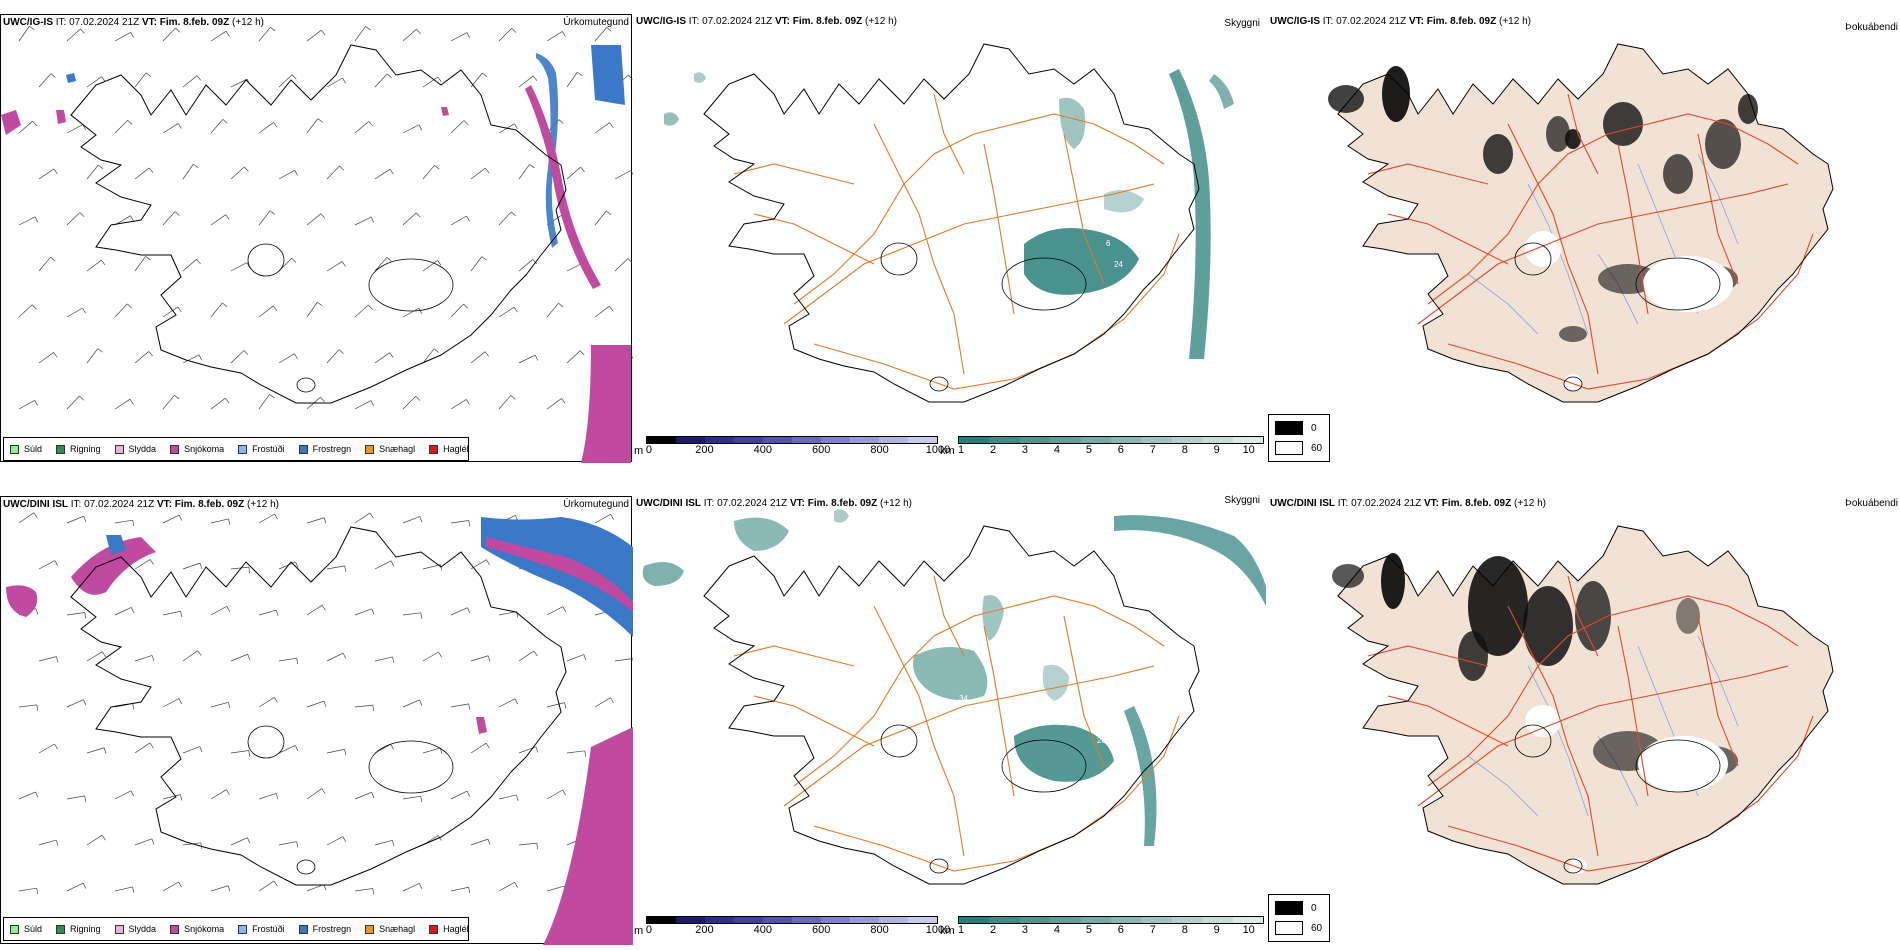  What do you see at coordinates (1242, 500) in the screenshot?
I see `panel-label: Skyggni` at bounding box center [1242, 500].